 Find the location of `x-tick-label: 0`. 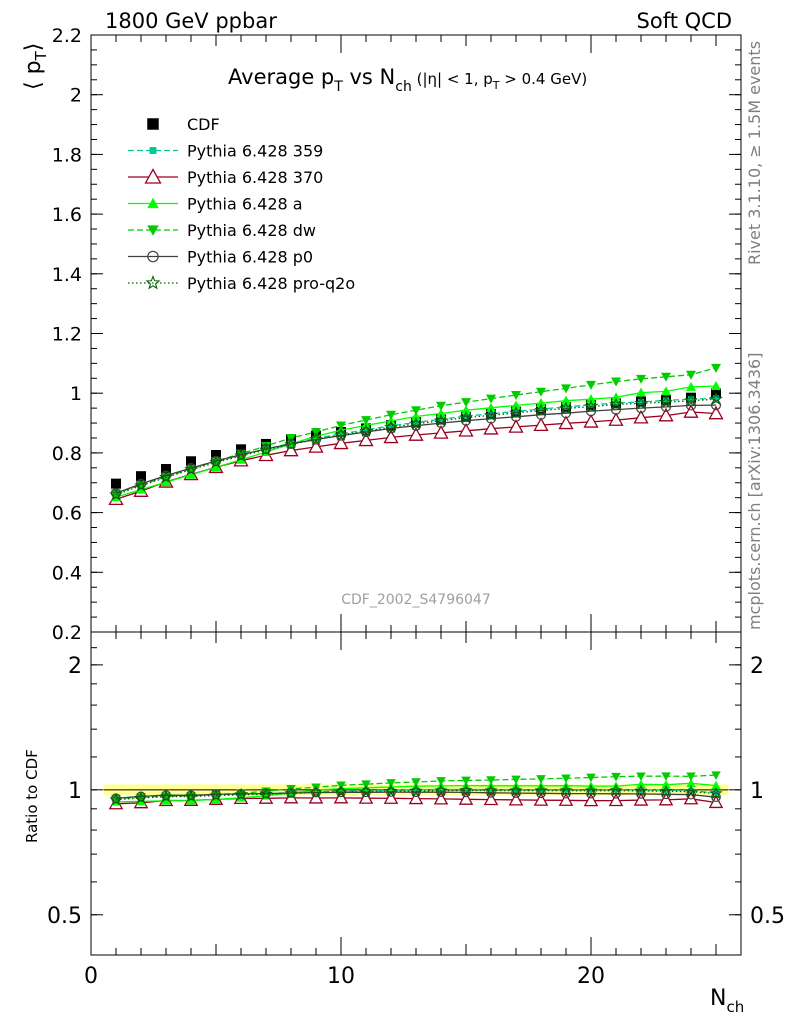

x-tick-label: 0 is located at coordinates (91, 976).